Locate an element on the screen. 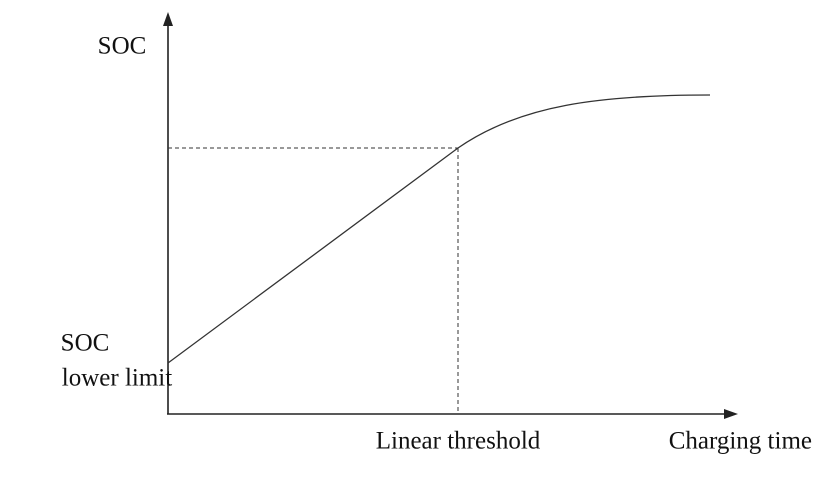 Image resolution: width=830 pixels, height=477 pixels. lower-limit-label: SOC is located at coordinates (85, 343).